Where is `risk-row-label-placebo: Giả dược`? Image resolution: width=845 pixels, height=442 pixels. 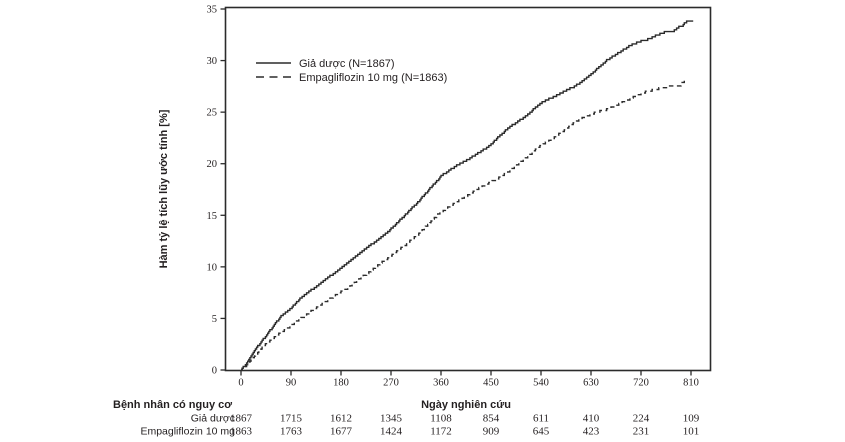 risk-row-label-placebo: Giả dược is located at coordinates (213, 419).